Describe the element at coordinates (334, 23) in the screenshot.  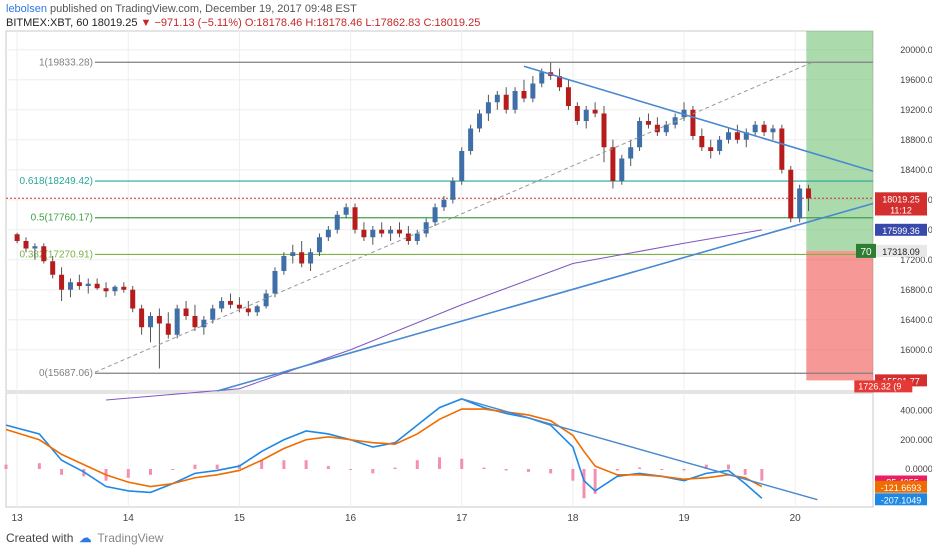
I see `high-value: H:18178.46` at that location.